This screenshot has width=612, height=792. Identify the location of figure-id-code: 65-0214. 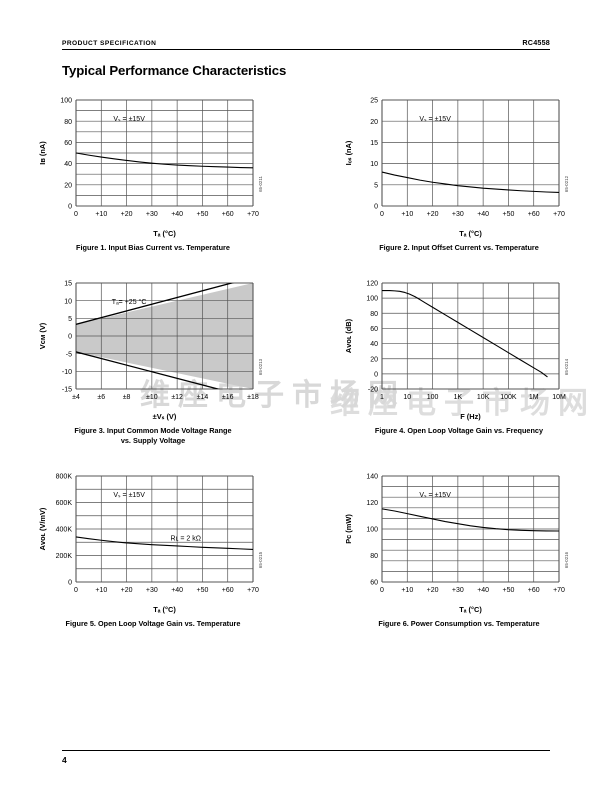
(566, 366).